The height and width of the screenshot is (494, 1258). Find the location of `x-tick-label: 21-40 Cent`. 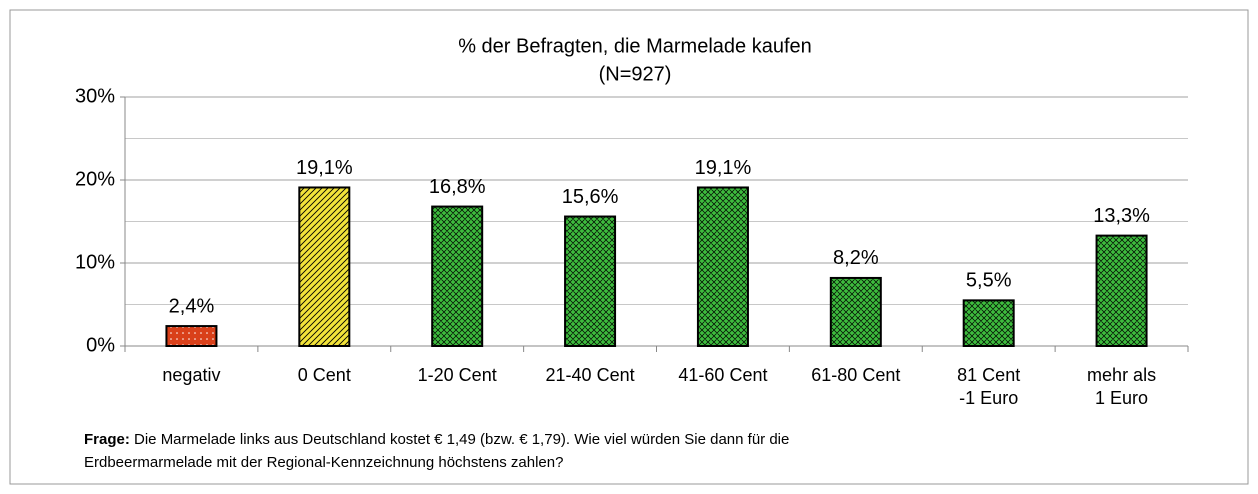

x-tick-label: 21-40 Cent is located at coordinates (590, 375).